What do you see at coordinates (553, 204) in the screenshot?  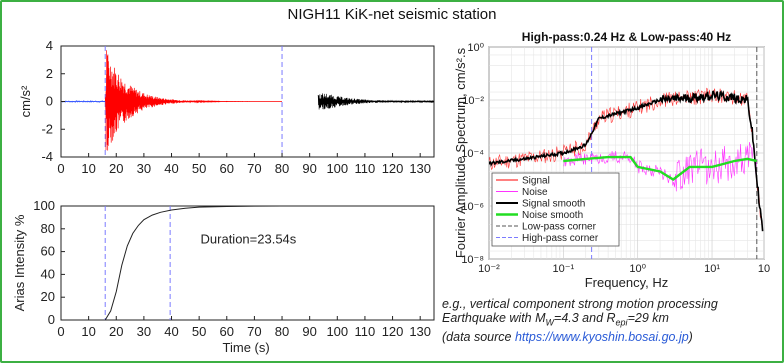 I see `legend-entry: Signal smooth` at bounding box center [553, 204].